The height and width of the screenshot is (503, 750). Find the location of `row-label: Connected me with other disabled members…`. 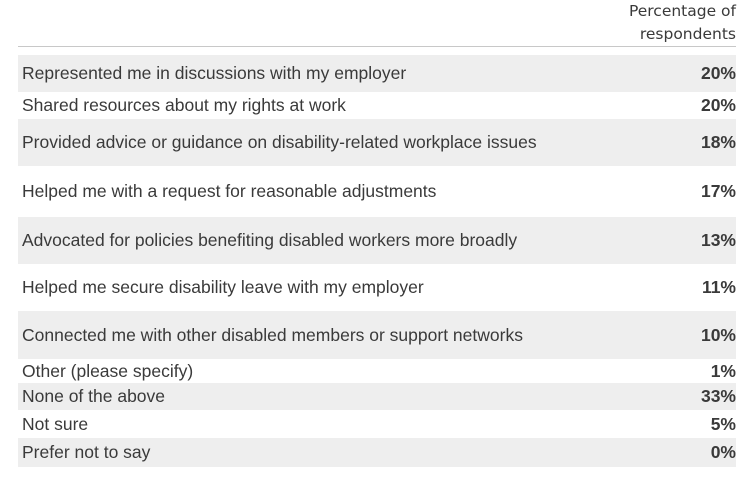

row-label: Connected me with other disabled members… is located at coordinates (272, 334).